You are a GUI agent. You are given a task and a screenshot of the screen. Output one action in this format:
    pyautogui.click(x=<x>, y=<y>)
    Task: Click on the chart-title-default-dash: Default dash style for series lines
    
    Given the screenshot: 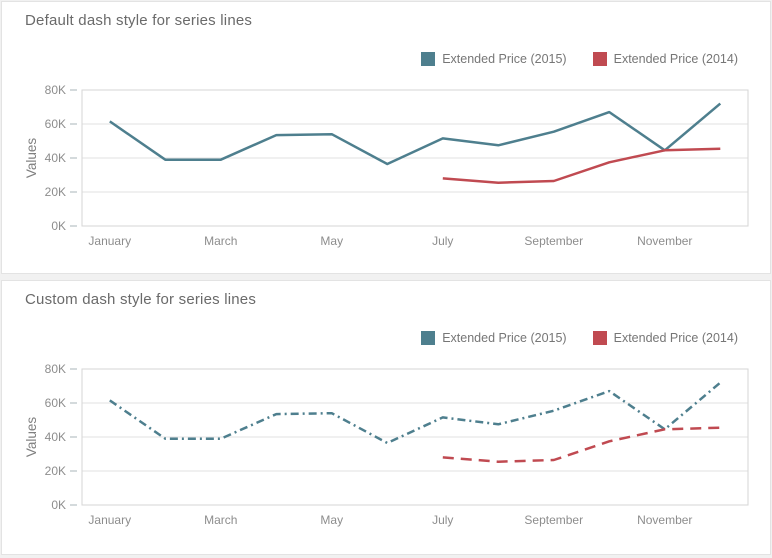 What is the action you would take?
    pyautogui.click(x=139, y=20)
    